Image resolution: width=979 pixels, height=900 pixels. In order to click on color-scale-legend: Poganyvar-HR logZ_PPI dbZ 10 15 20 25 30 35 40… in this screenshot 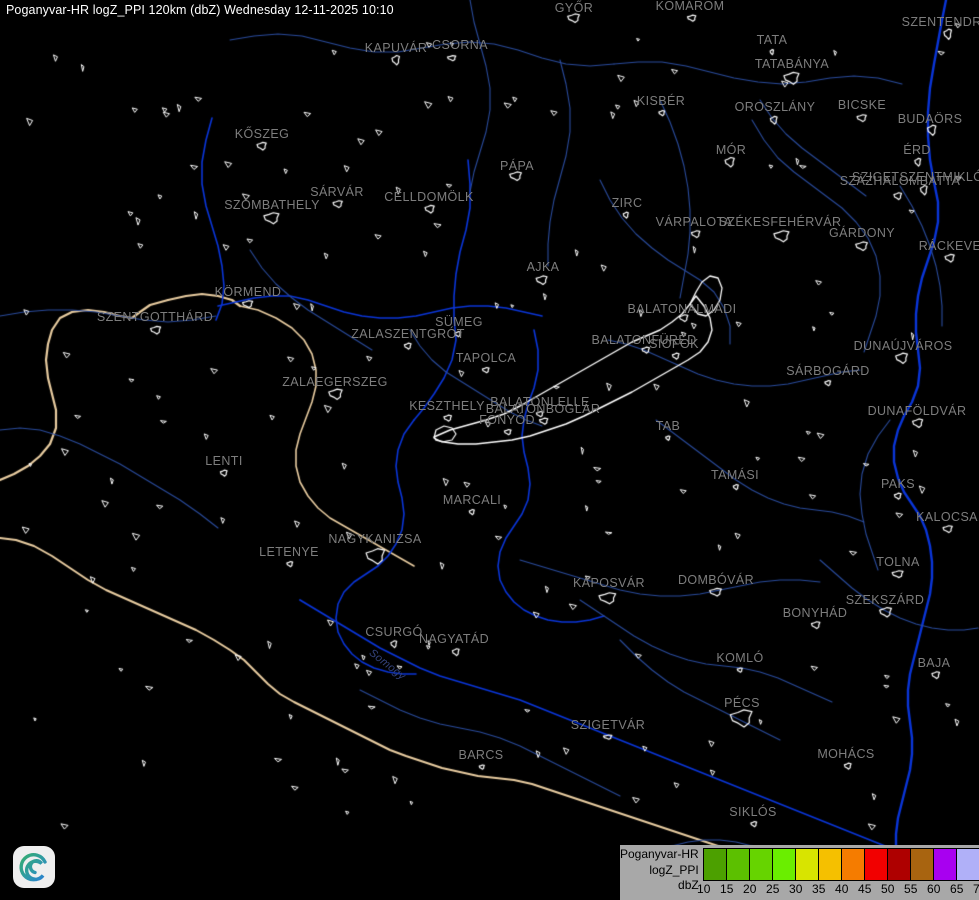, I will do `click(799, 872)`.